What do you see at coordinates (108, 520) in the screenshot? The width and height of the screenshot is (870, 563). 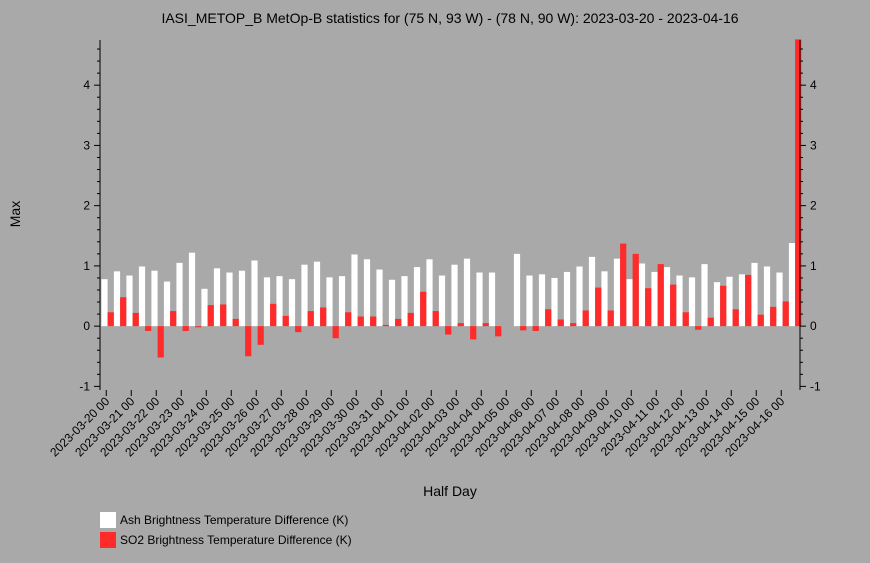 I see `legend-swatch-ash` at bounding box center [108, 520].